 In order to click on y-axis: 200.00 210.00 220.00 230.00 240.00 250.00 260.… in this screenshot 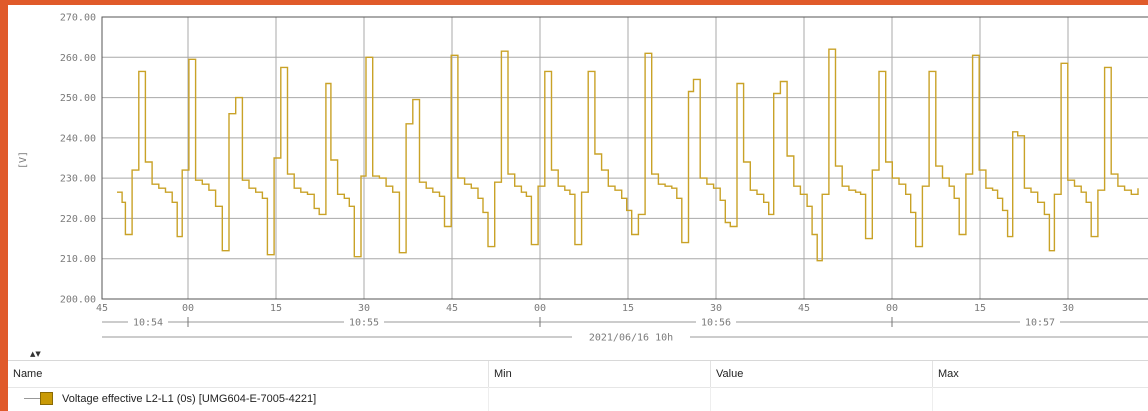, I will do `click(78, 159)`.